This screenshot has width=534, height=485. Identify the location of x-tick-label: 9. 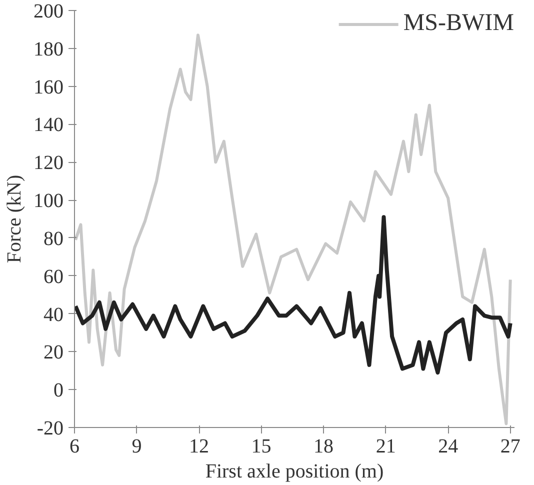
(137, 447).